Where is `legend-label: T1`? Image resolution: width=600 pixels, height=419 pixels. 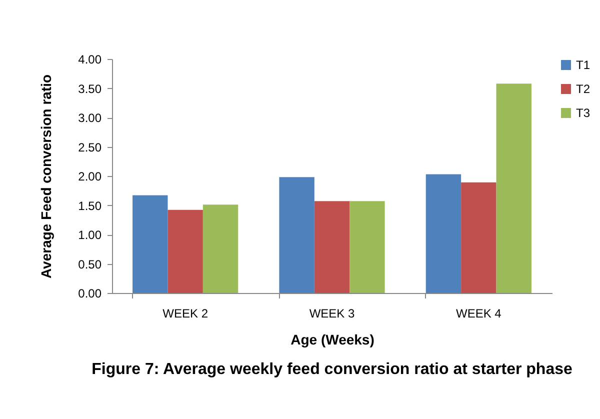
legend-label: T1 is located at coordinates (583, 65).